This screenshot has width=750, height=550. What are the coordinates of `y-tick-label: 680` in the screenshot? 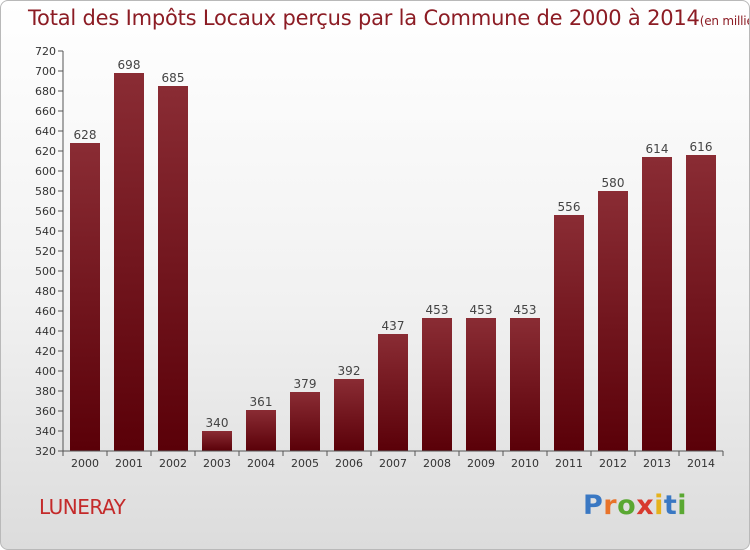 It's located at (45, 91).